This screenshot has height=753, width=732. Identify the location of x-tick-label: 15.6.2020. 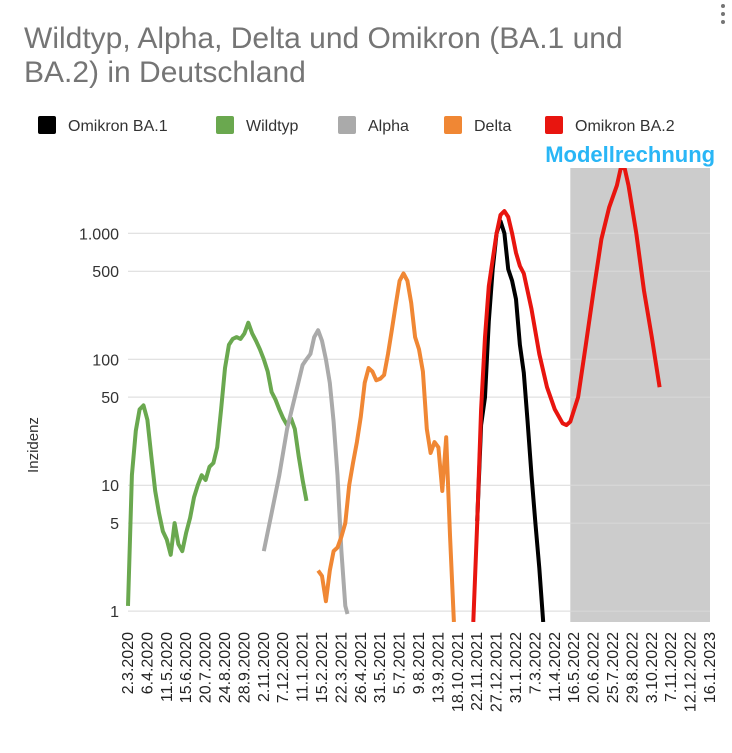
(186, 667).